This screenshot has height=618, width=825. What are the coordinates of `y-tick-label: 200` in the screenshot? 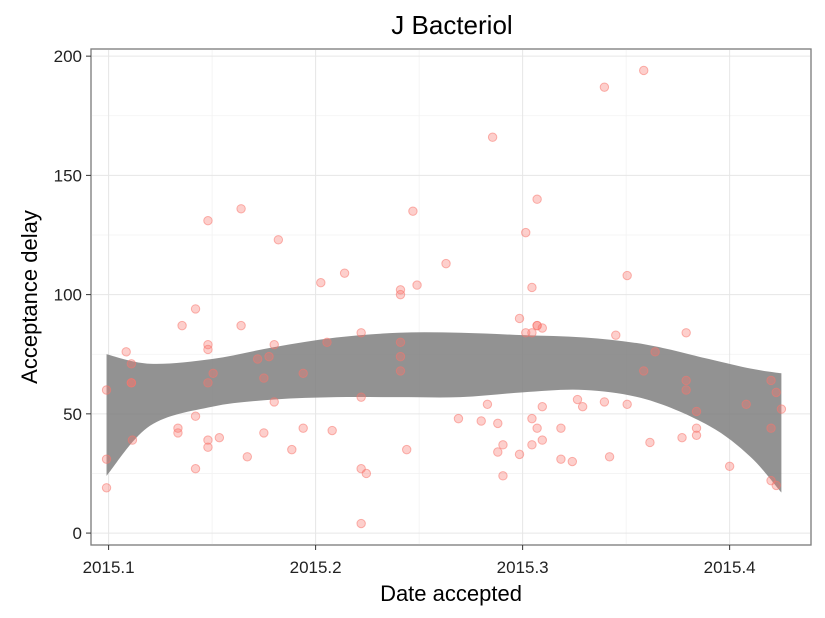 It's located at (68, 56).